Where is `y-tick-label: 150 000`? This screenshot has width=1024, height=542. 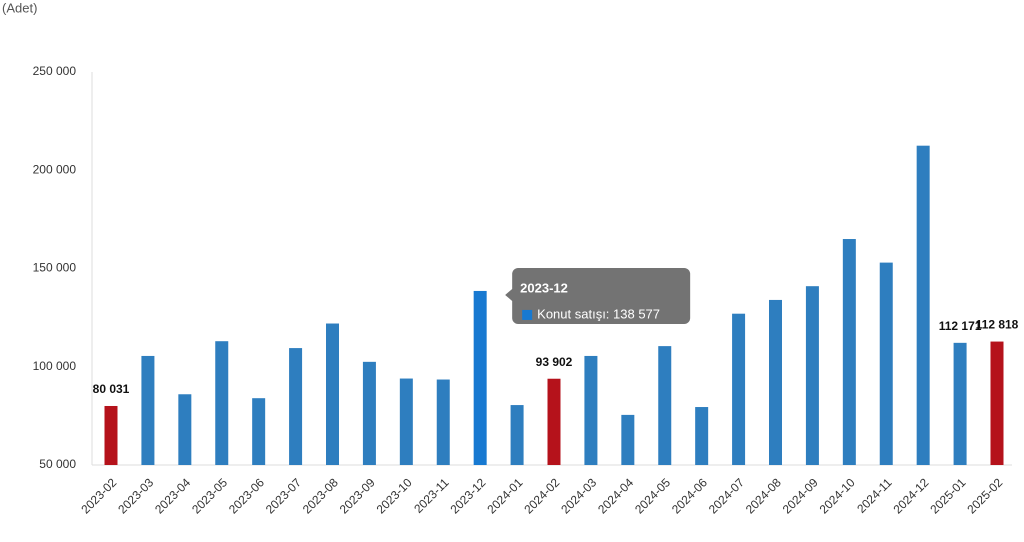
y-tick-label: 150 000 is located at coordinates (55, 268).